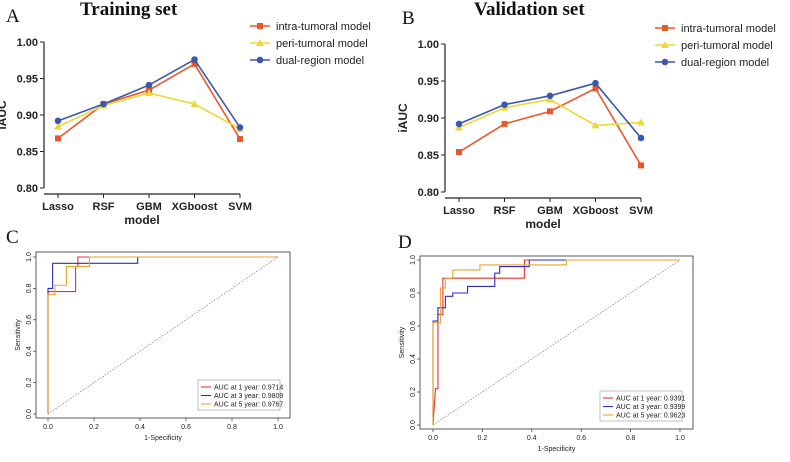 The height and width of the screenshot is (462, 790). Describe the element at coordinates (129, 10) in the screenshot. I see `panel-a-title: Training set` at that location.